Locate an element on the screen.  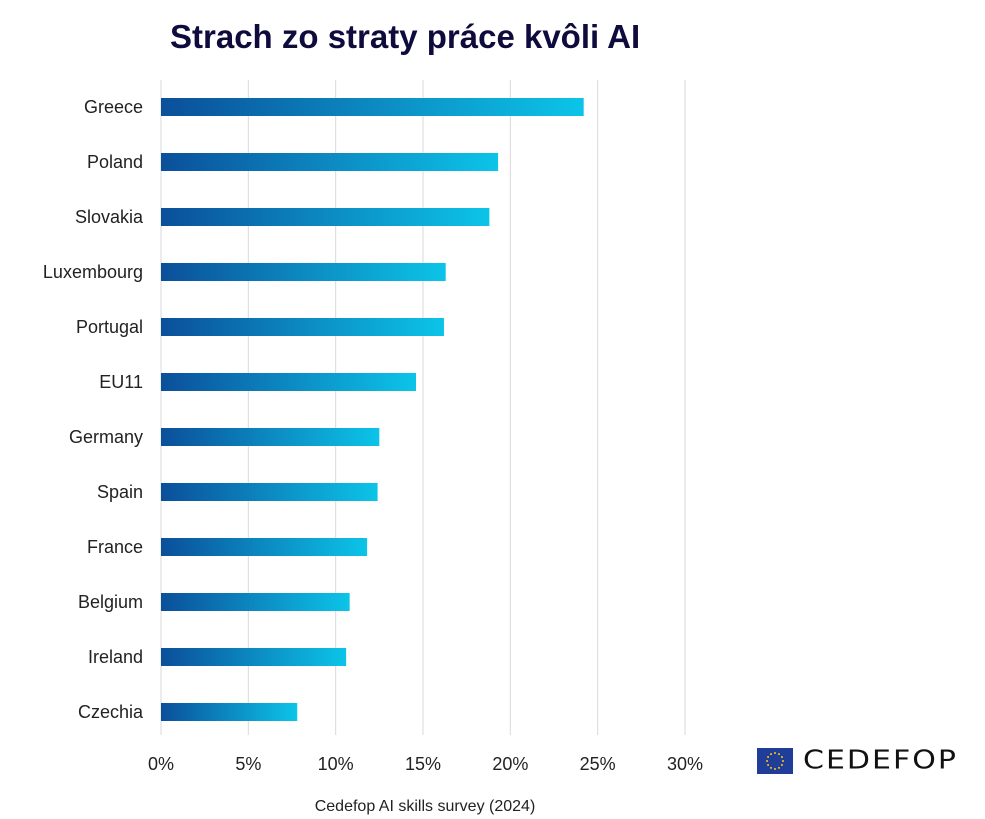
x-tick-label: 30% is located at coordinates (685, 764).